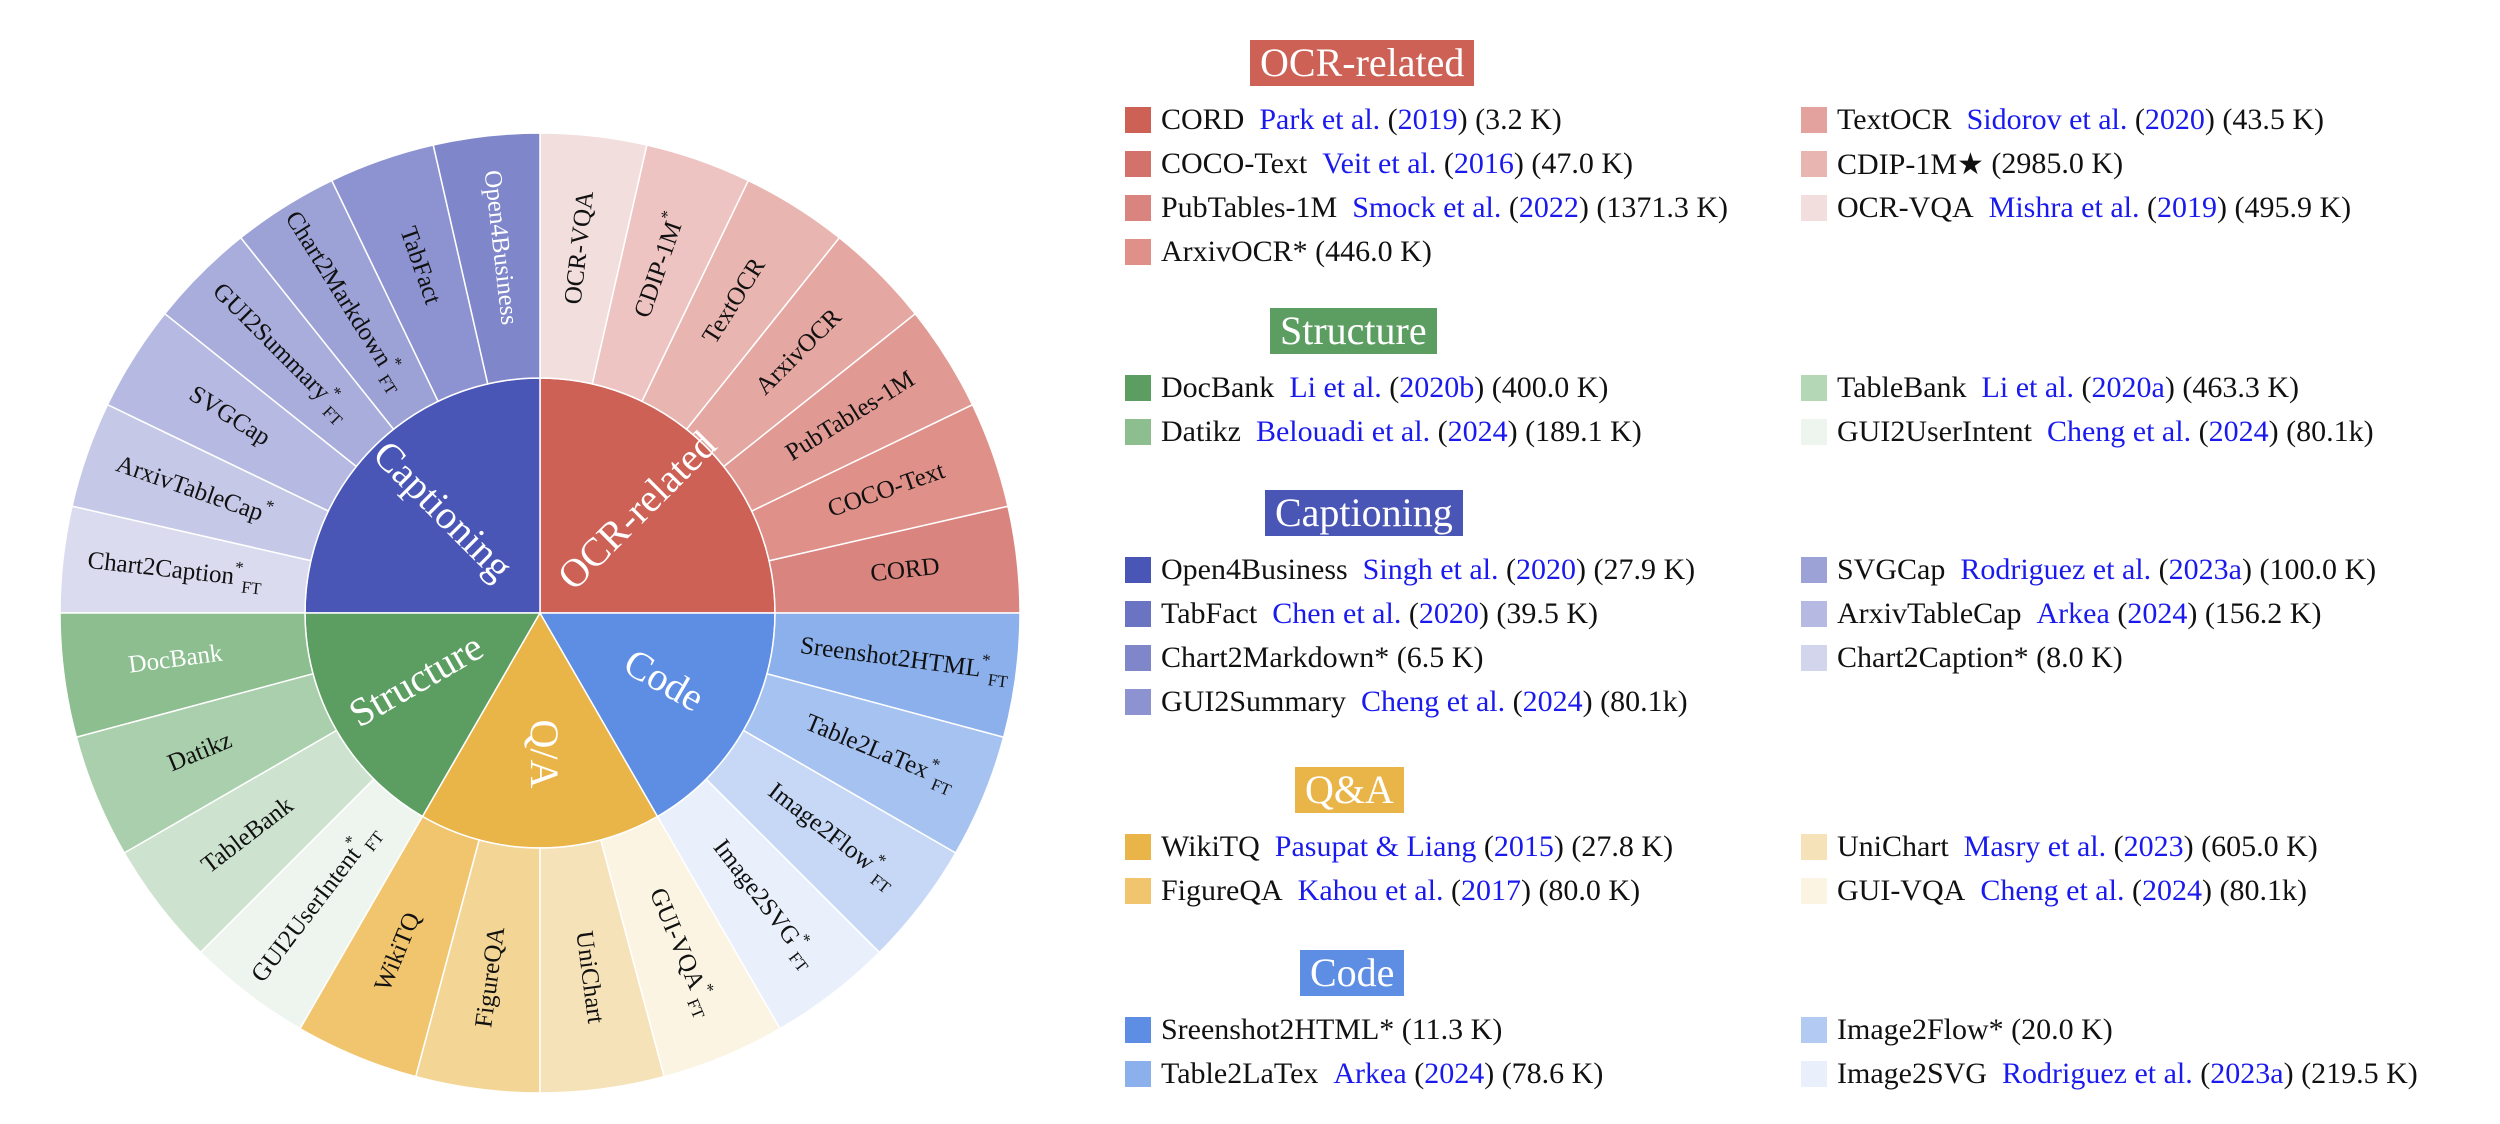  What do you see at coordinates (1490, 890) in the screenshot?
I see `legend-citation-year: 2017` at bounding box center [1490, 890].